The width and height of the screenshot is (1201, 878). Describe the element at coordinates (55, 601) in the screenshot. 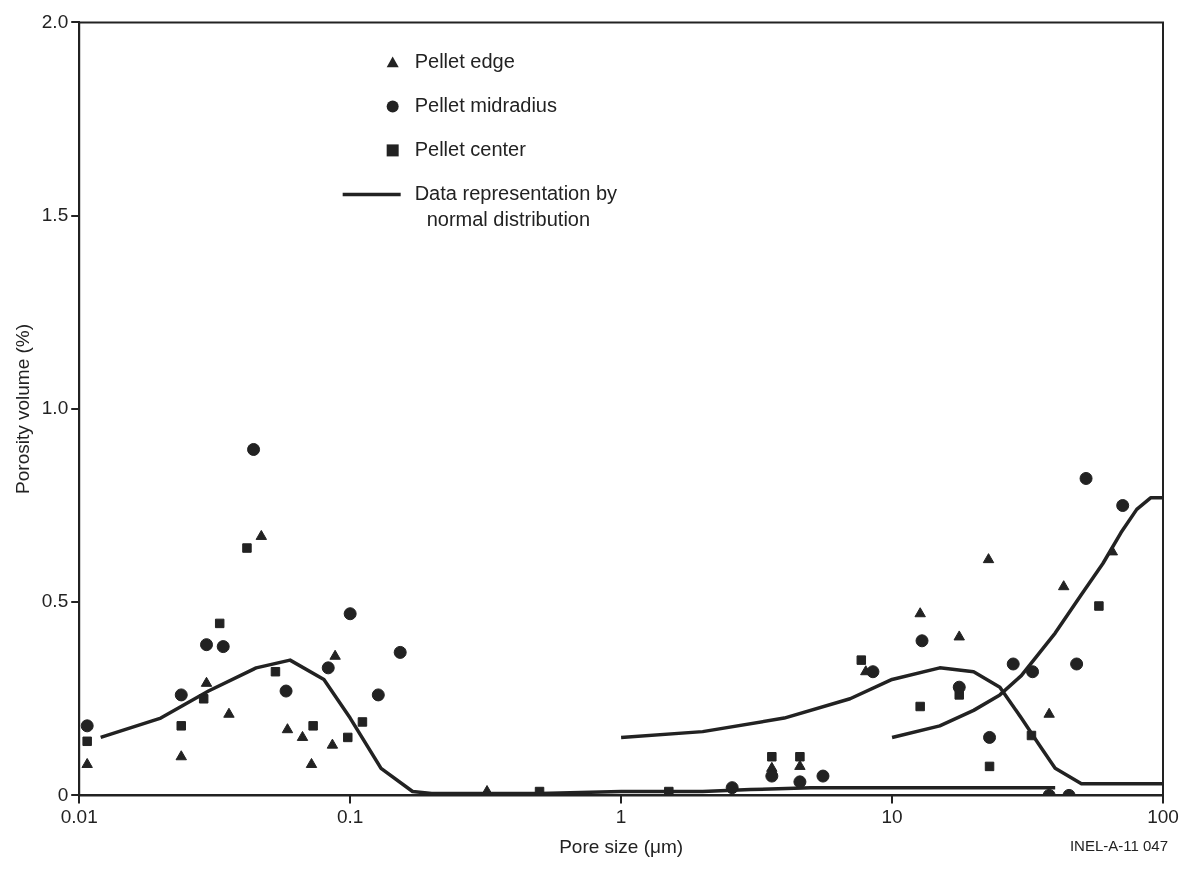

I see `y-tick-label: 0.5` at that location.